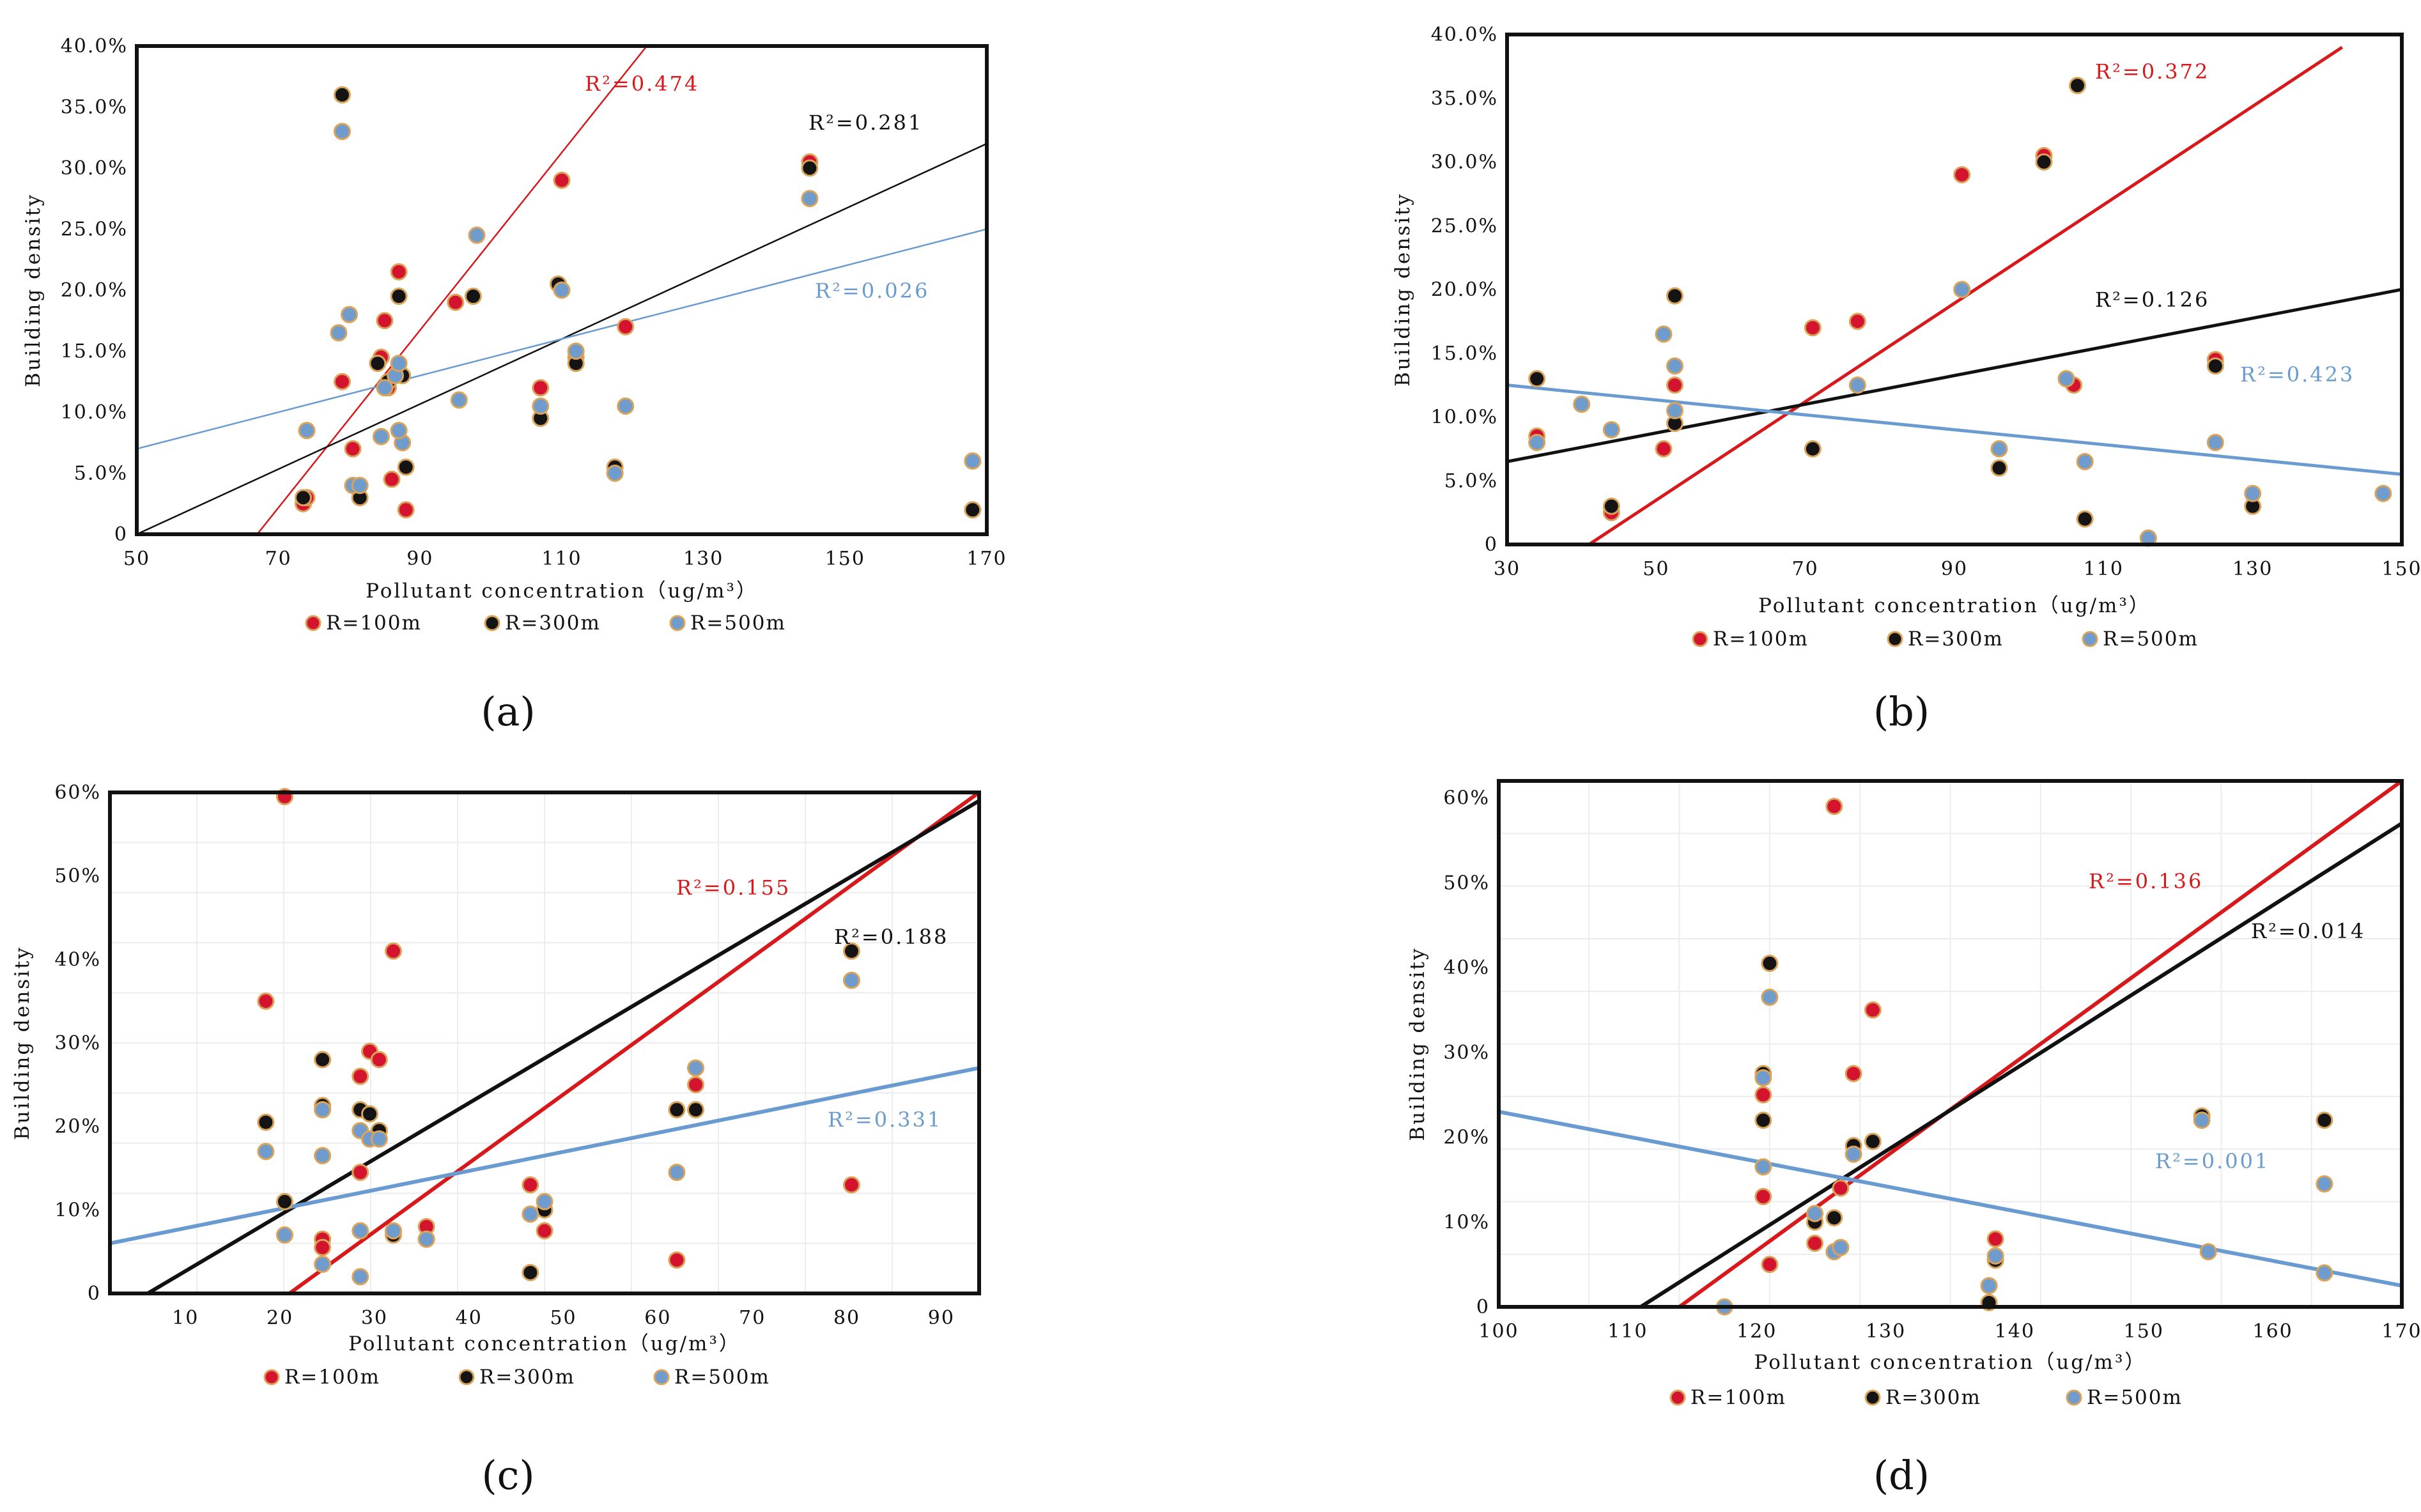 The height and width of the screenshot is (1512, 2421). What do you see at coordinates (1902, 1476) in the screenshot?
I see `panel-label: (d)` at bounding box center [1902, 1476].